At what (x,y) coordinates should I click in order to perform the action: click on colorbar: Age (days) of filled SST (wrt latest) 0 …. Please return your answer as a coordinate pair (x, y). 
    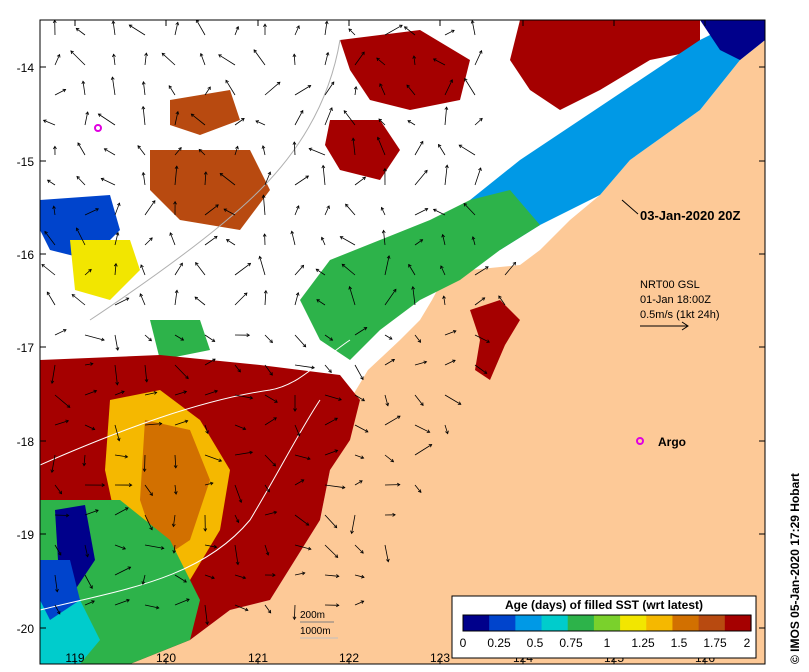
    Looking at the image, I should click on (604, 627).